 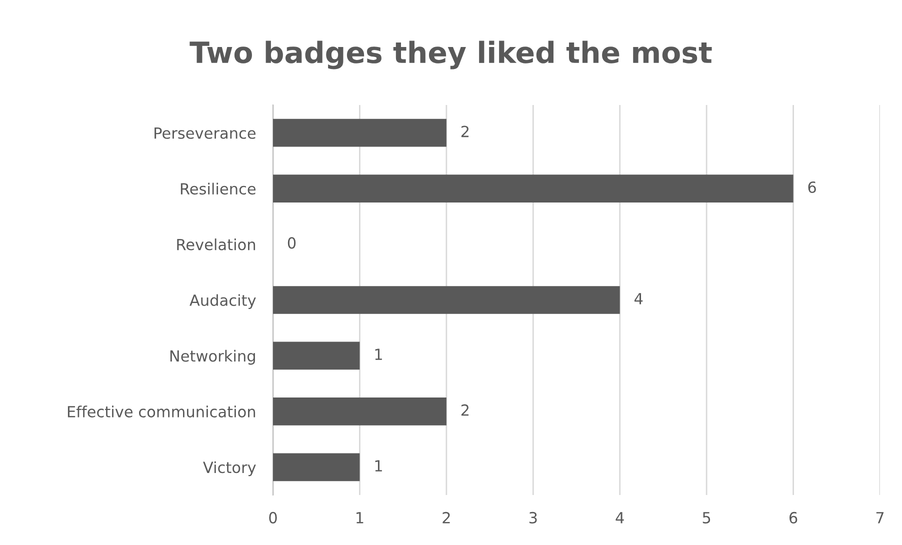 What do you see at coordinates (212, 357) in the screenshot?
I see `y-tick-label: Networking` at bounding box center [212, 357].